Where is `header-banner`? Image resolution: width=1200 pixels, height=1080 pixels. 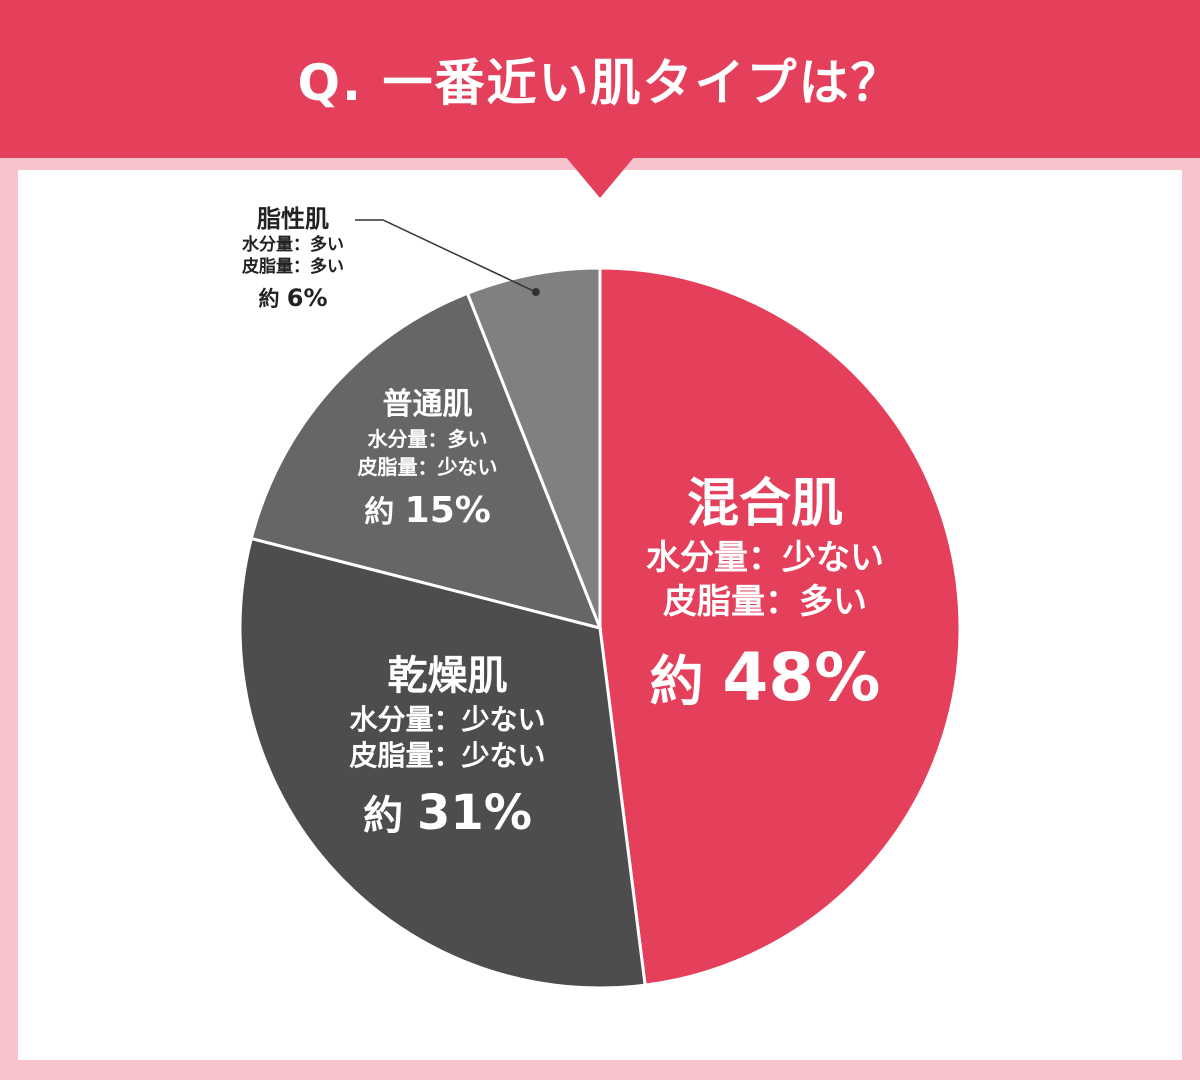
header-banner is located at coordinates (600, 79).